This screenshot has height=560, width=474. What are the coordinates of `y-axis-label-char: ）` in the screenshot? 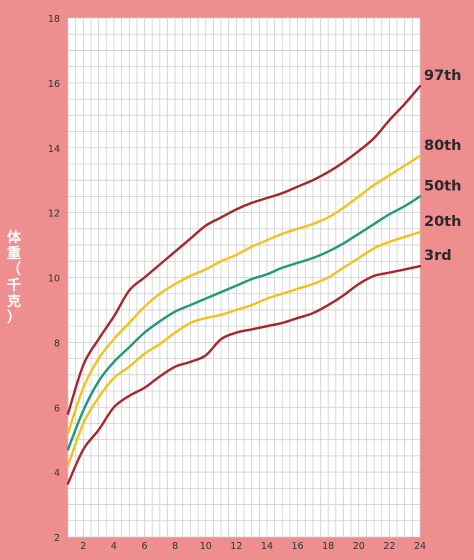 It's located at (14, 318).